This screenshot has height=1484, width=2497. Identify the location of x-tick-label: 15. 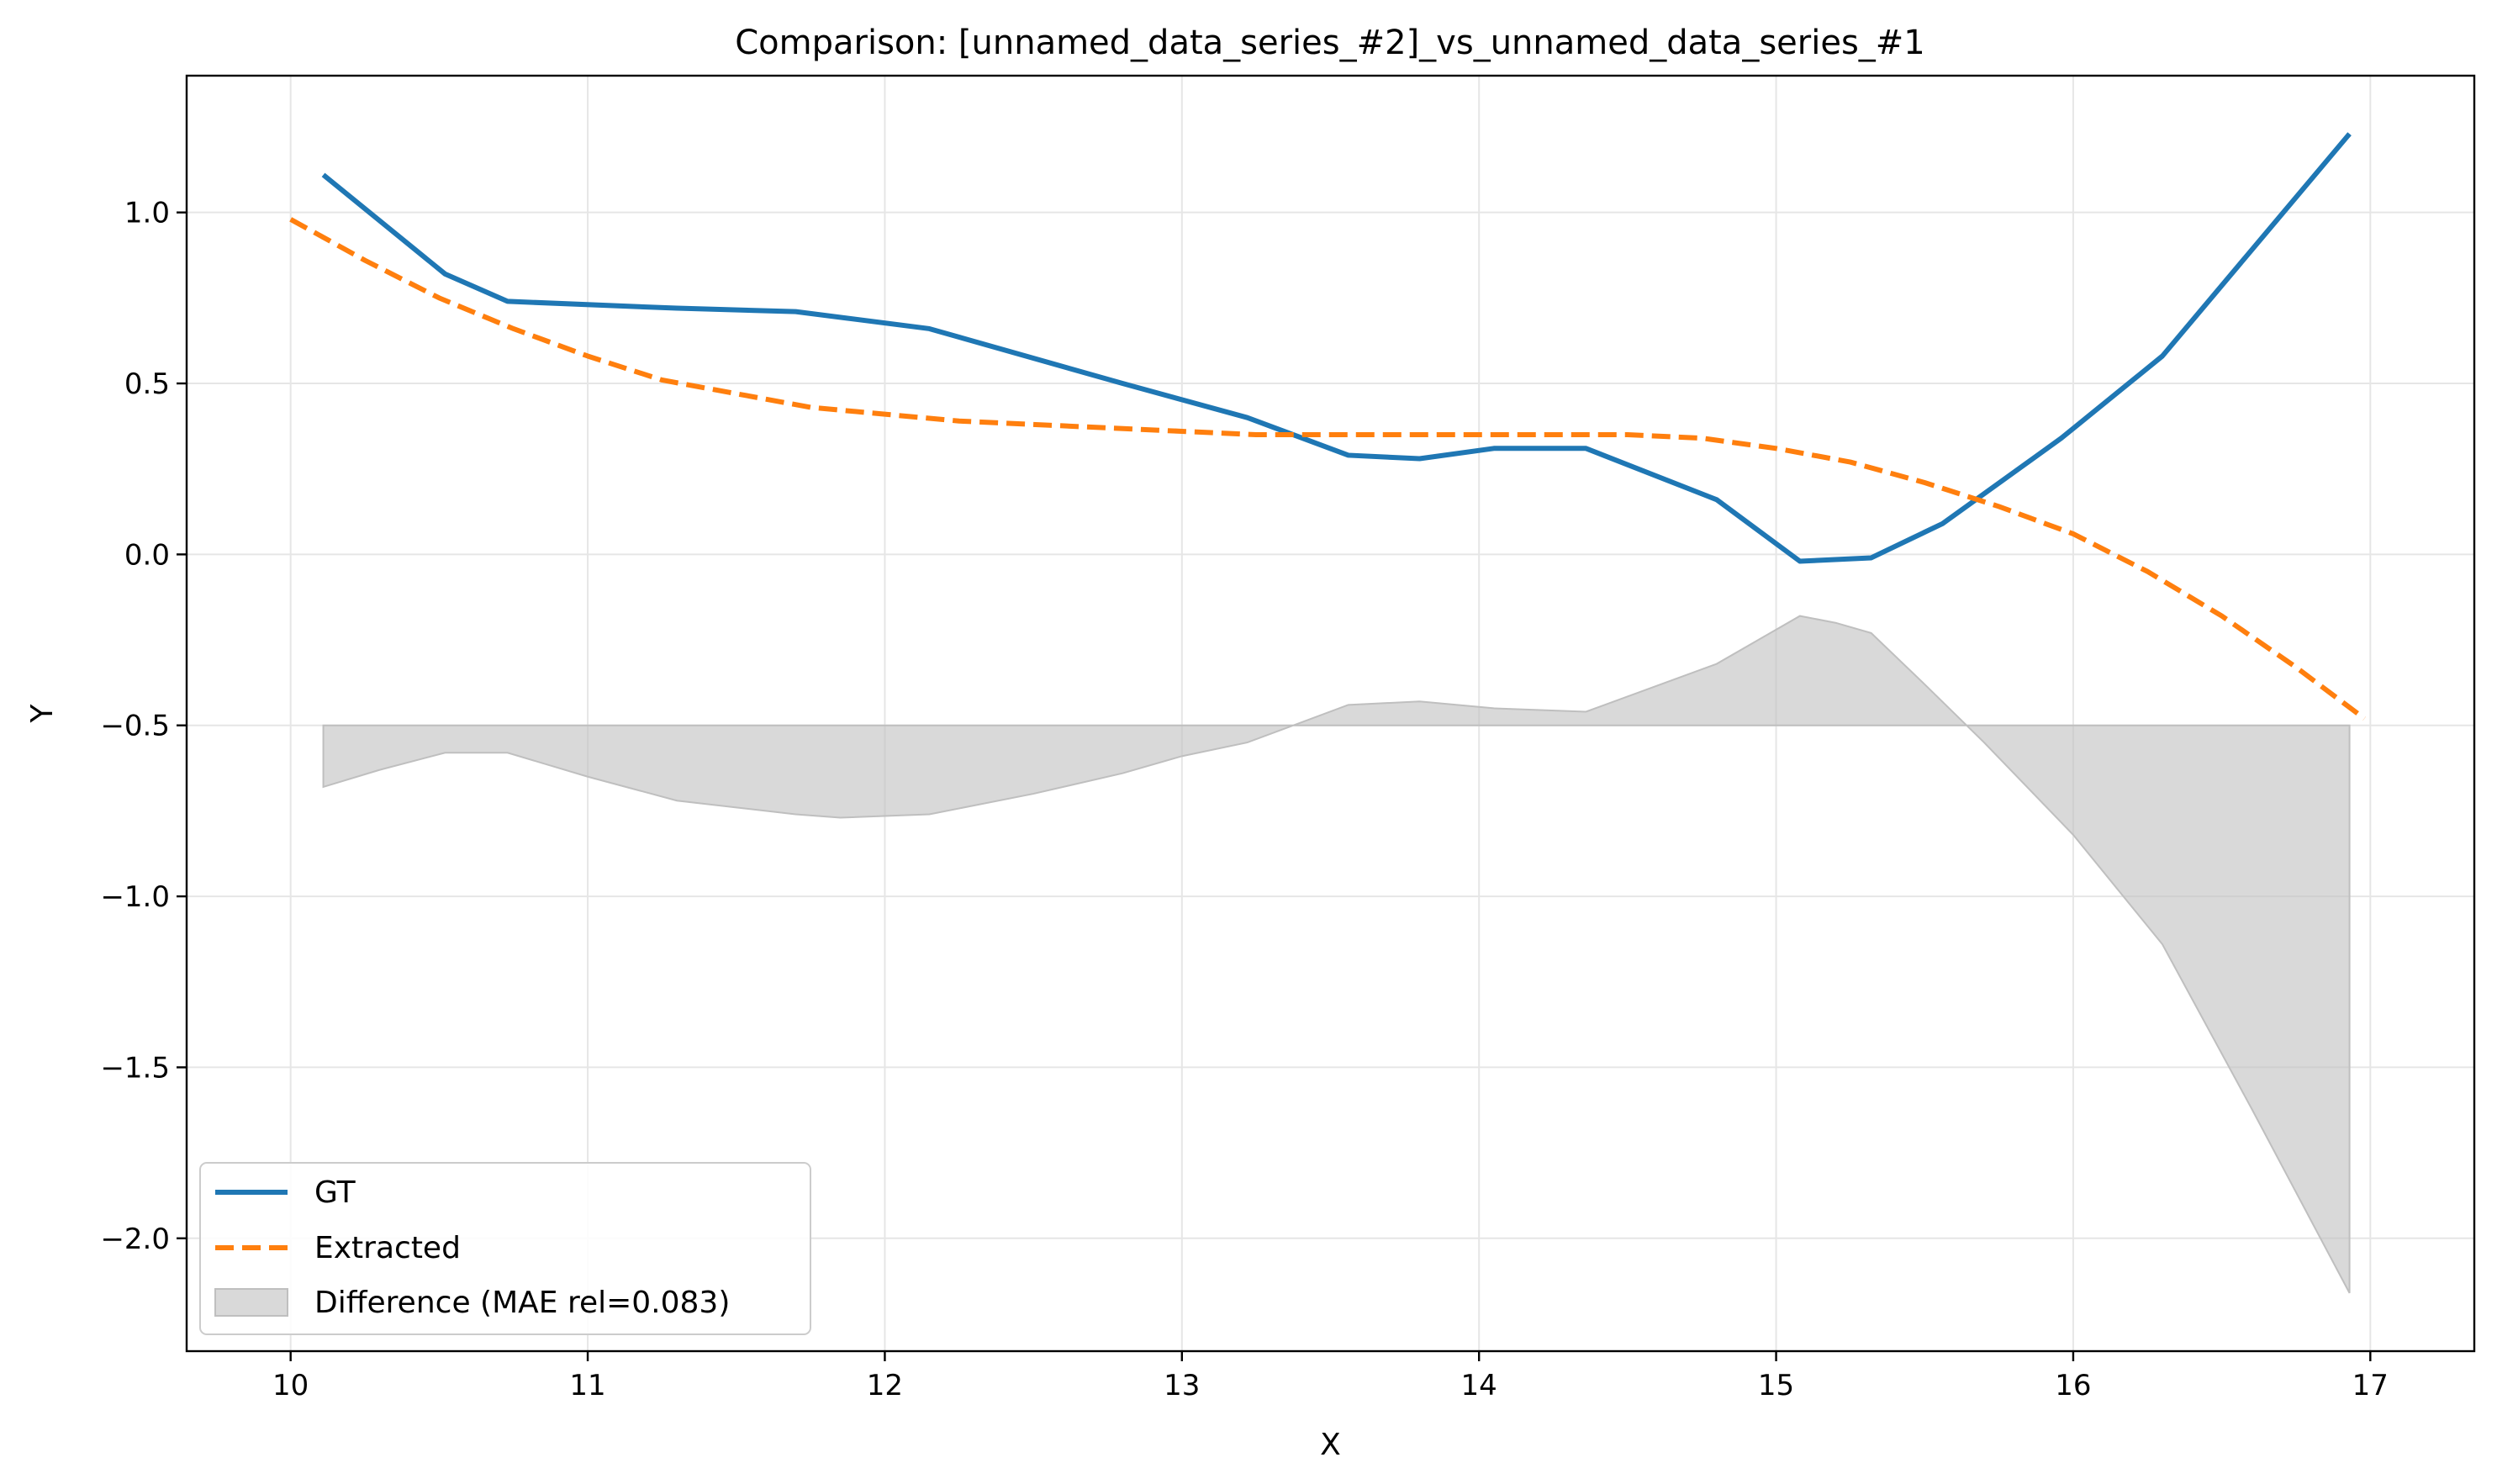
(1776, 1385).